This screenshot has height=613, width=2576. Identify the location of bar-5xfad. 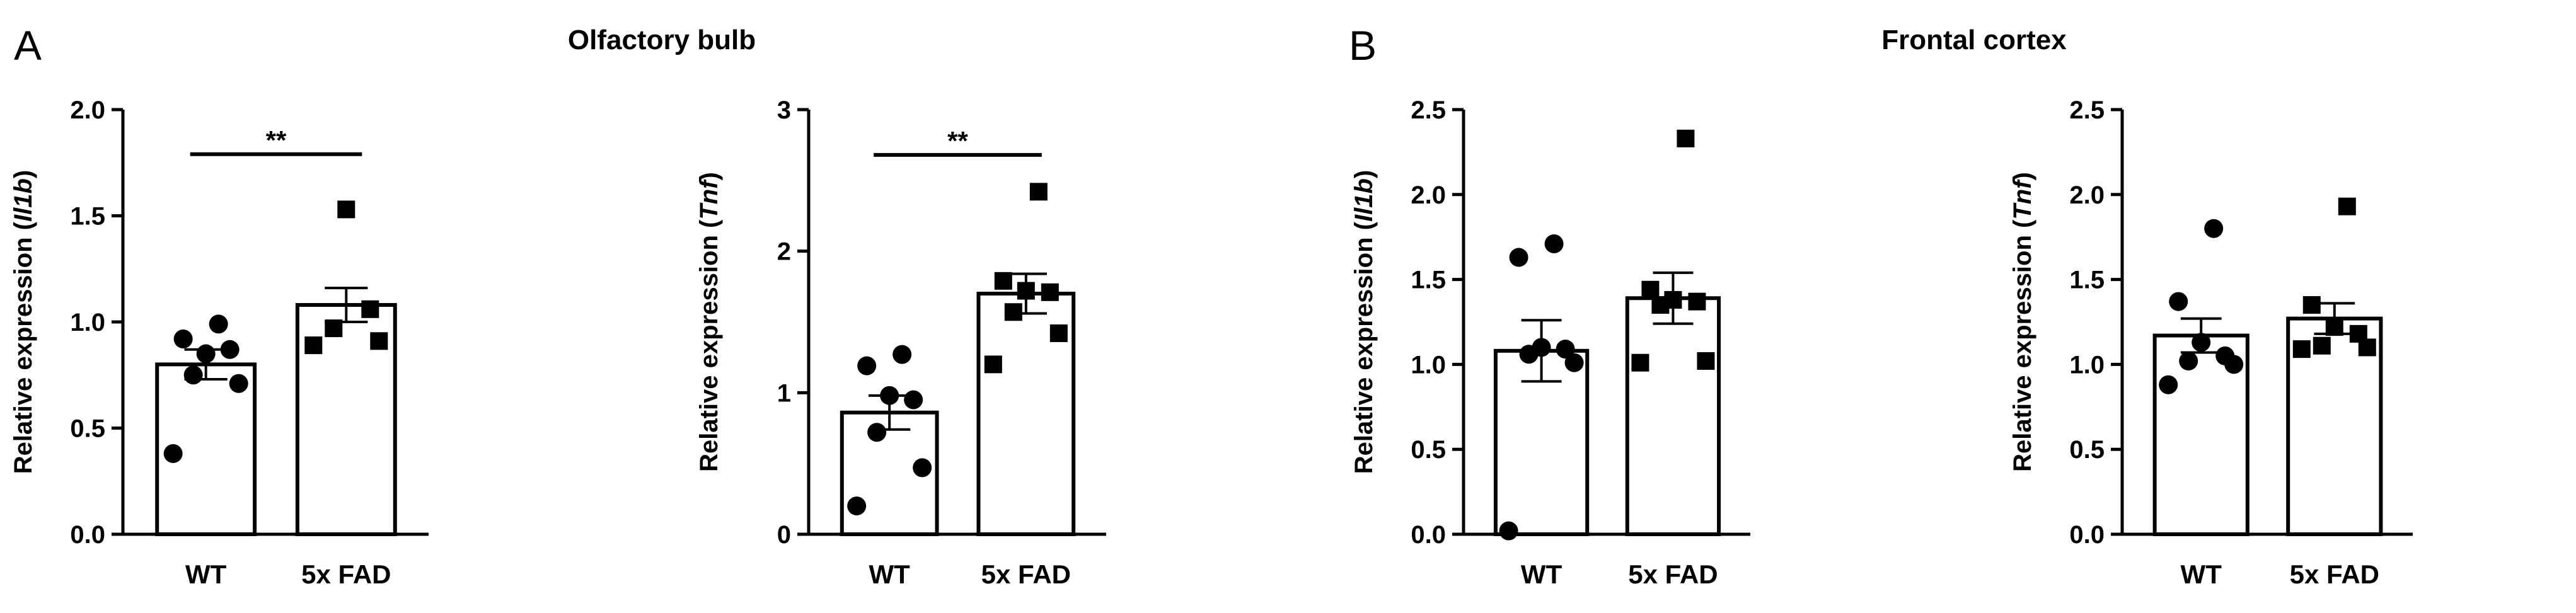
(1673, 416).